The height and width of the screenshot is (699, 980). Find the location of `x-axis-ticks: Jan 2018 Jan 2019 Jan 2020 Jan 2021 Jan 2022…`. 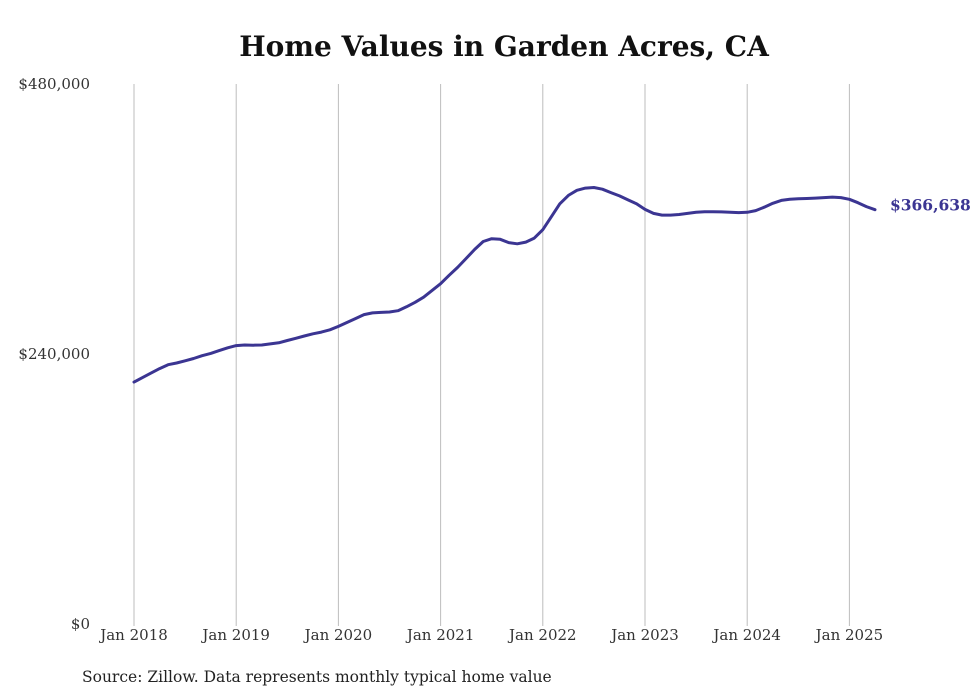

x-axis-ticks: Jan 2018 Jan 2019 Jan 2020 Jan 2021 Jan 2022… is located at coordinates (490, 635).